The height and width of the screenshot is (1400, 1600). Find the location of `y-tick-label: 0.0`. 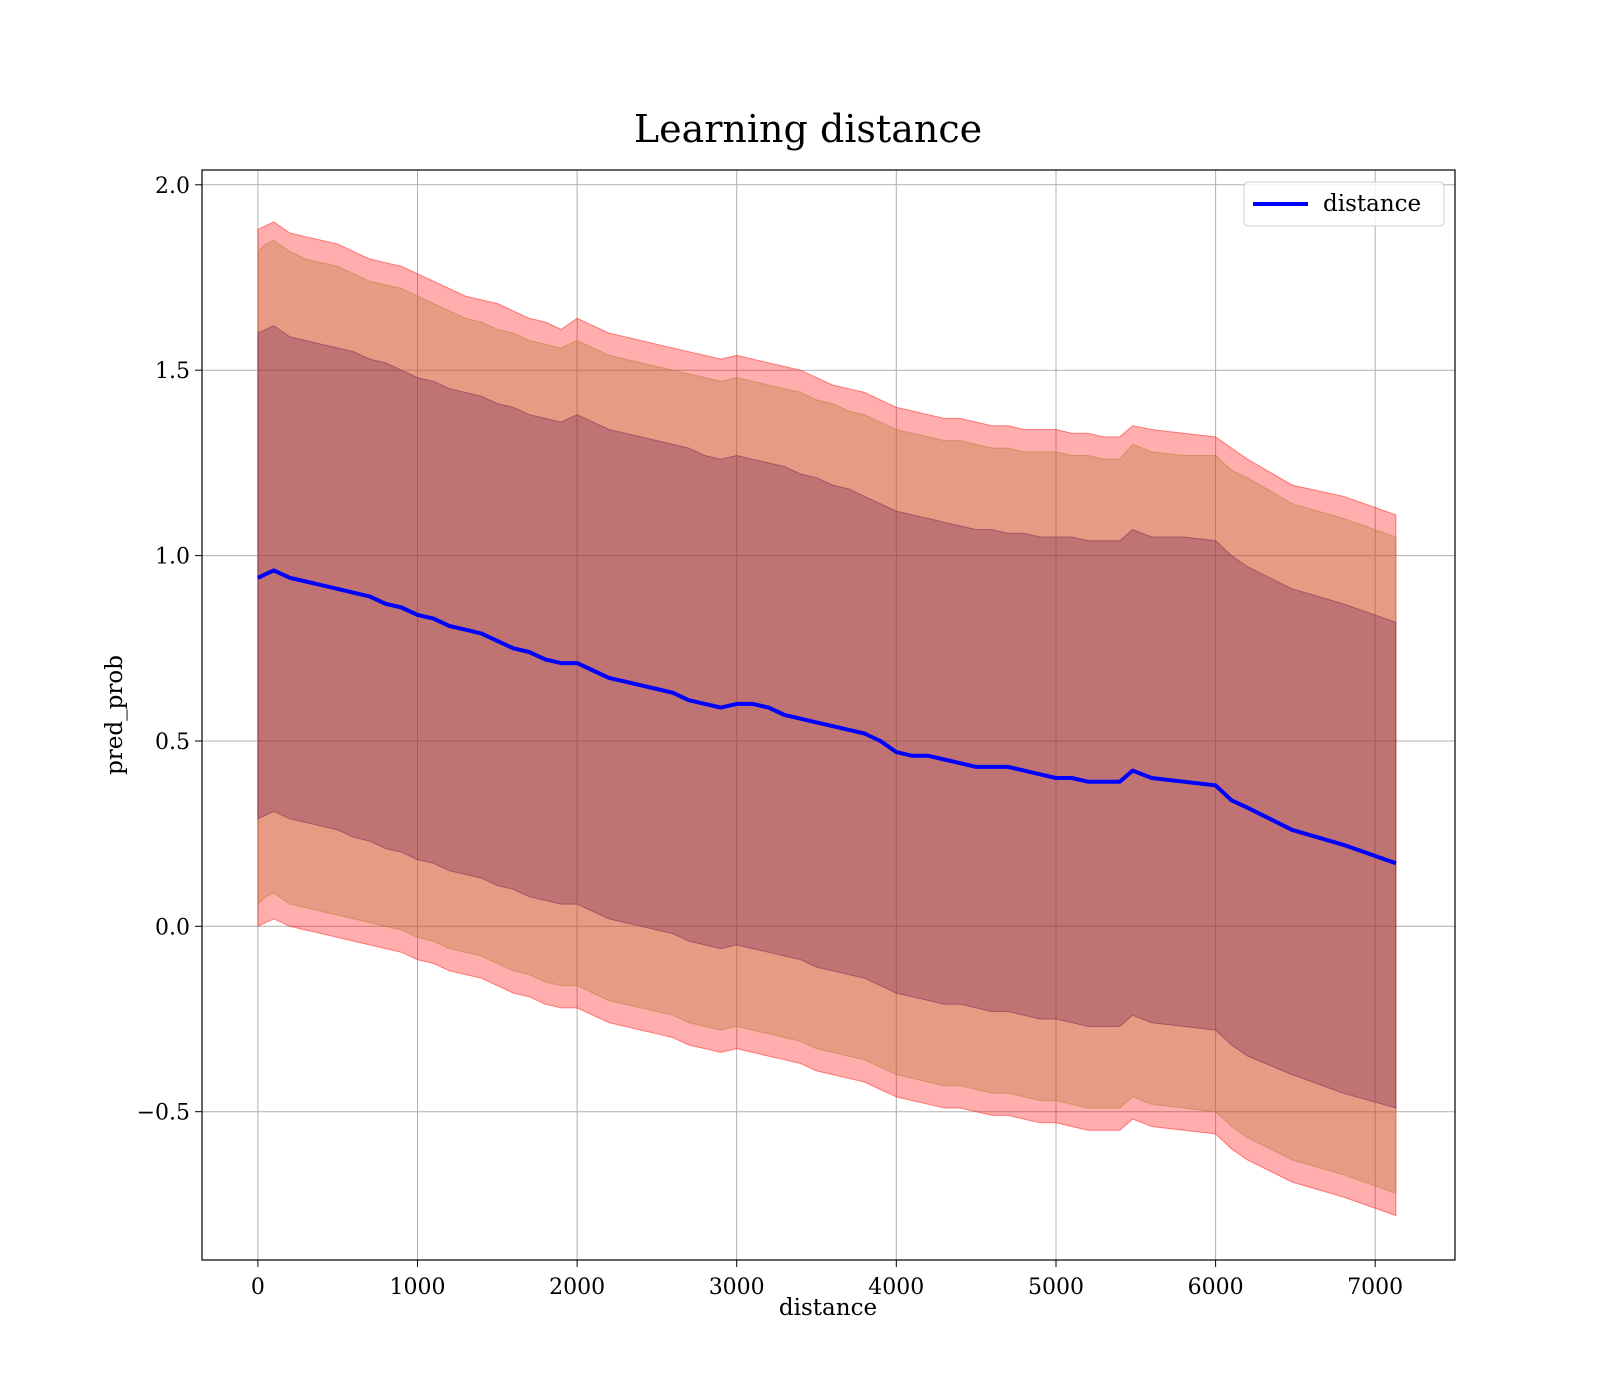

y-tick-label: 0.0 is located at coordinates (172, 927).